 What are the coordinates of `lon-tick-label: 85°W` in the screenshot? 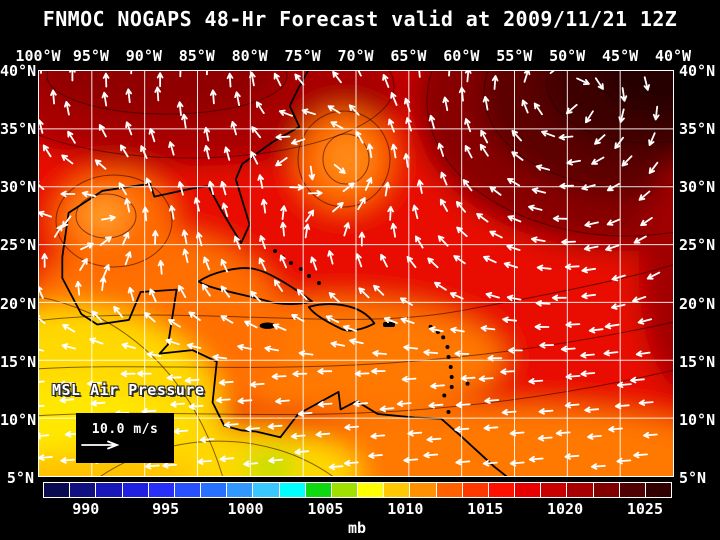 It's located at (196, 56).